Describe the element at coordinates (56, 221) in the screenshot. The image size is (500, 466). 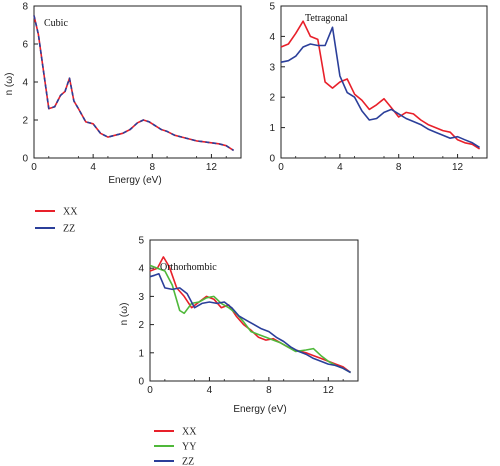
I see `legend: XX ZZ` at that location.